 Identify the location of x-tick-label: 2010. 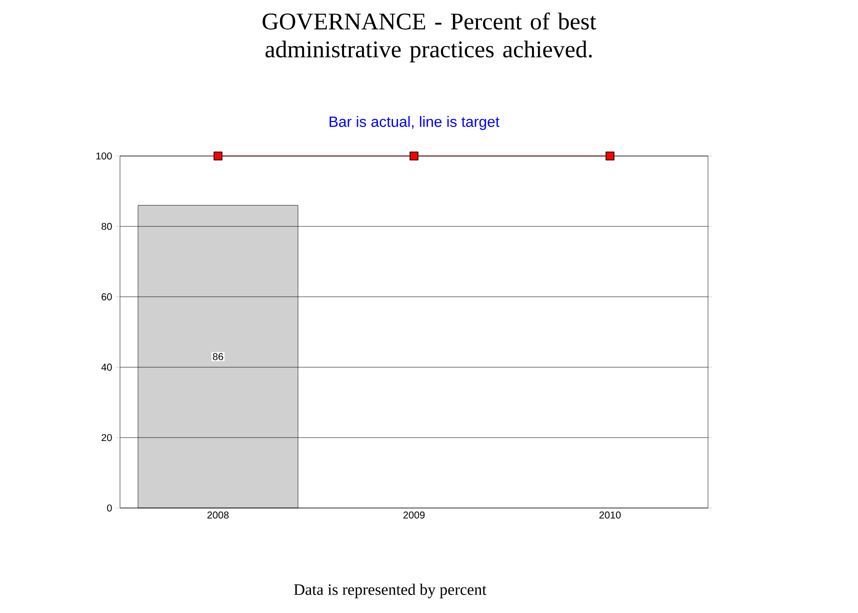
(610, 515).